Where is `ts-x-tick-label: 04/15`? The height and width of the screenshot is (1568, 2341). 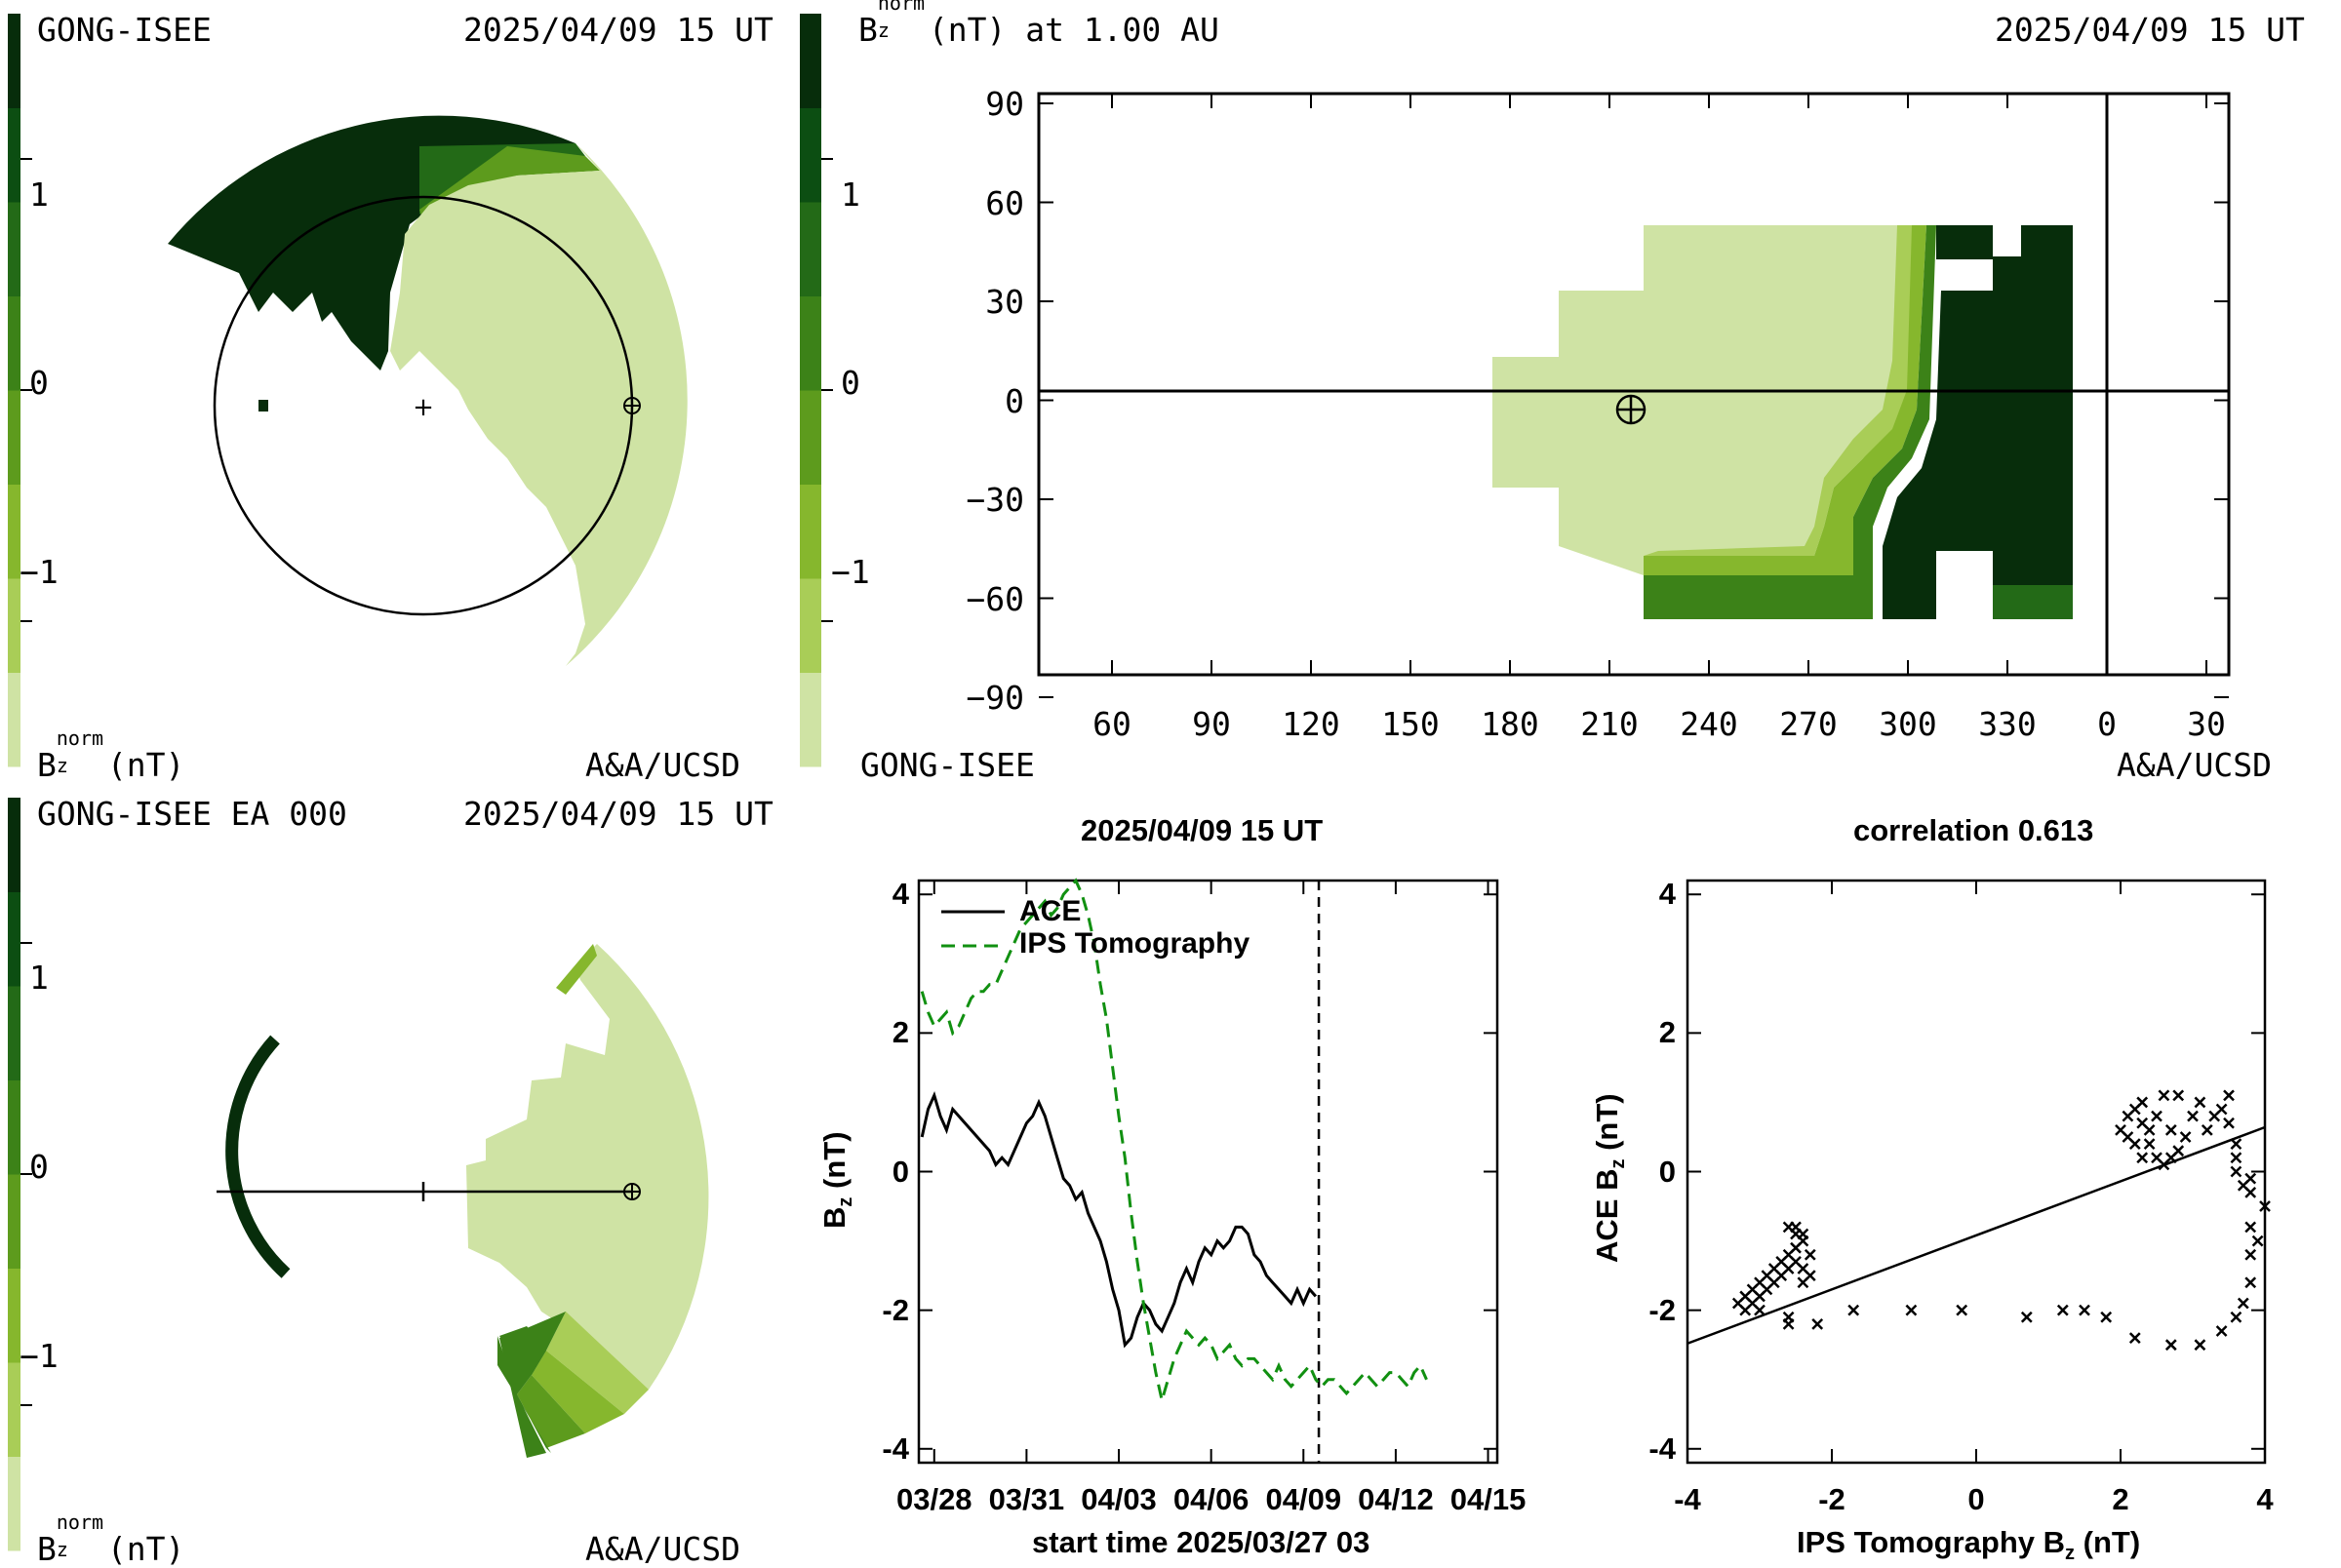
ts-x-tick-label: 04/15 is located at coordinates (1488, 1499).